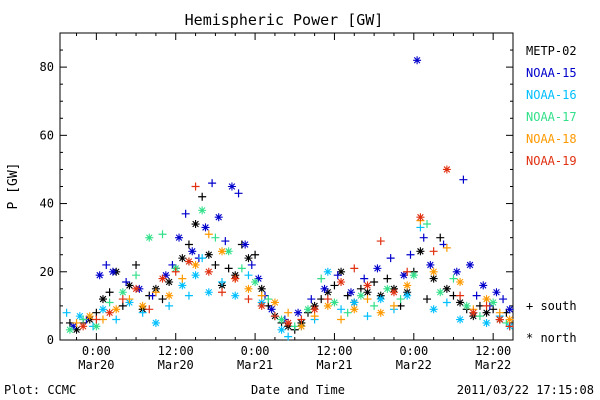  I want to click on x-axis-label: Date and Time, so click(298, 390).